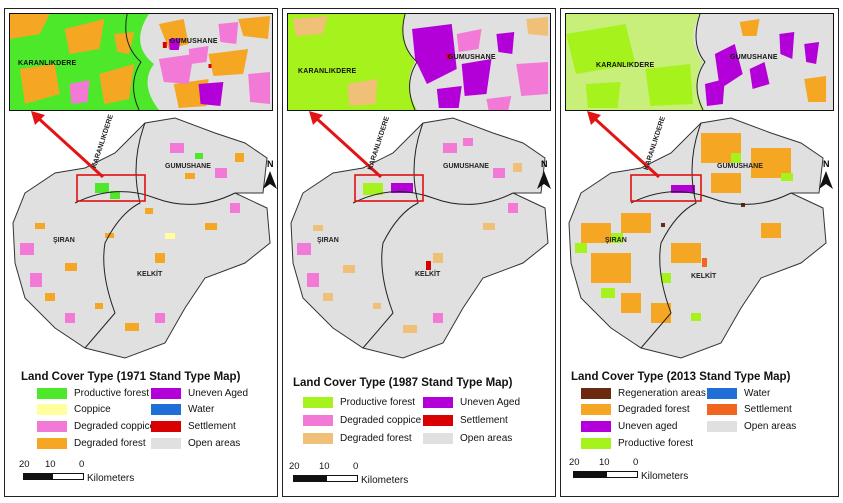  What do you see at coordinates (403, 383) in the screenshot?
I see `legend-title: Land Cover Type (1987 Stand Type Map)` at bounding box center [403, 383].